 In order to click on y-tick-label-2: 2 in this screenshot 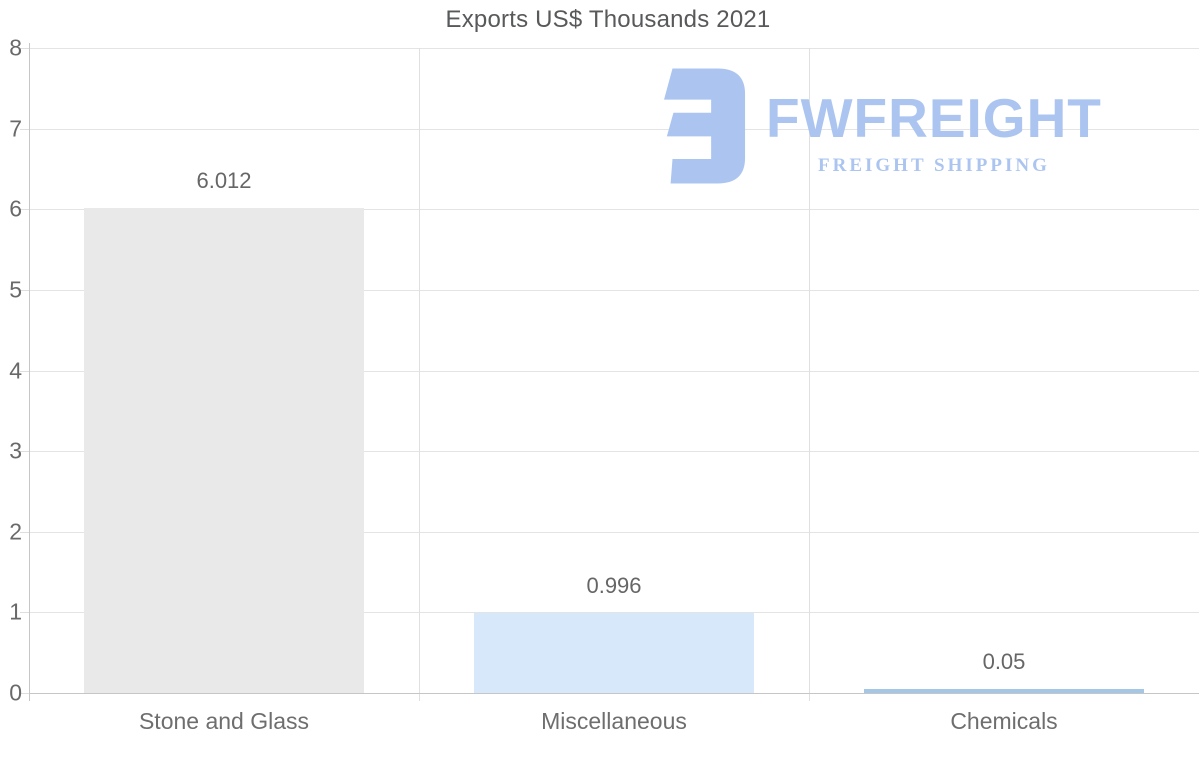, I will do `click(15, 531)`.